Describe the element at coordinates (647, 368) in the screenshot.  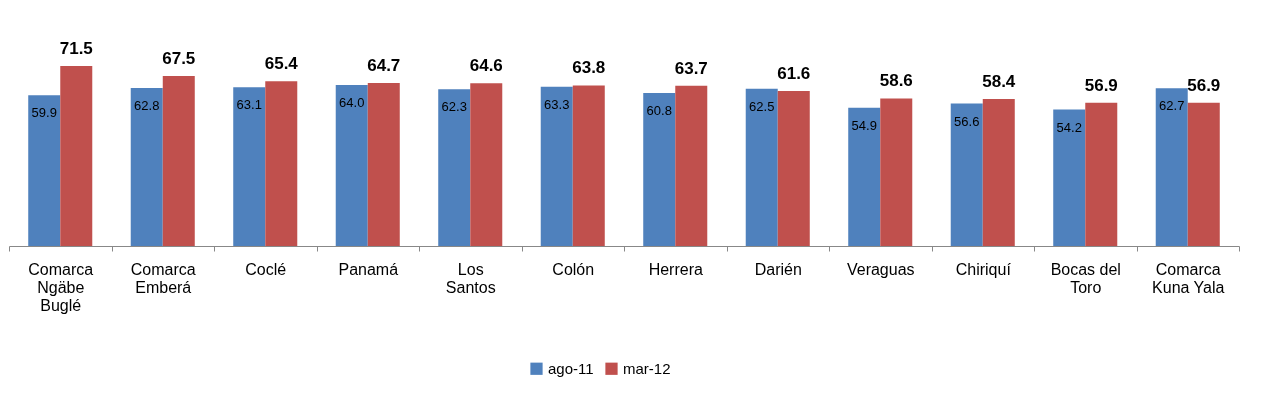
I see `legend-label: mar-12` at that location.